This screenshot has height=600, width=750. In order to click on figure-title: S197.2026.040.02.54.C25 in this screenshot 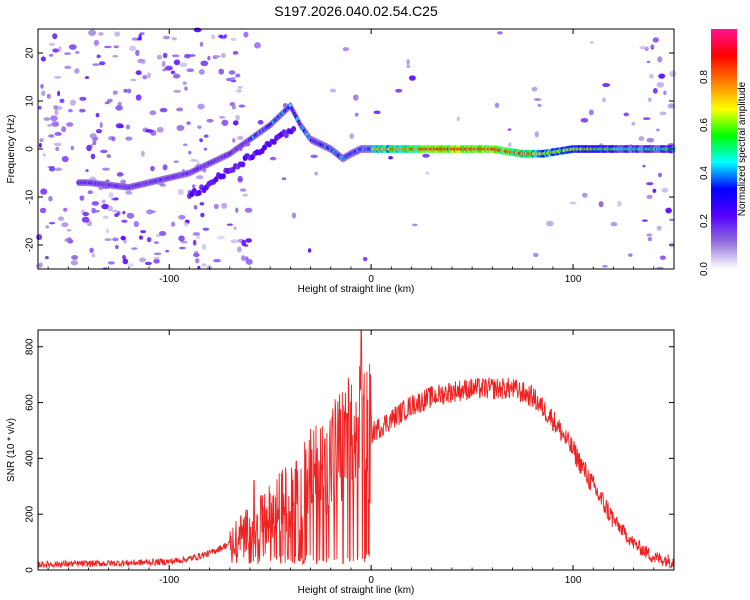, I will do `click(356, 11)`.